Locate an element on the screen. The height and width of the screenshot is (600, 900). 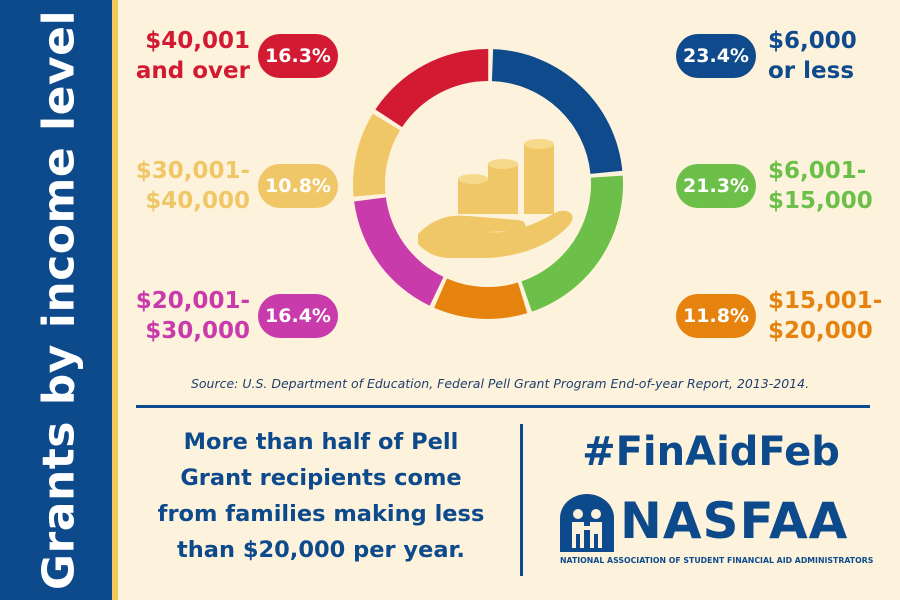
donut-slices is located at coordinates (488, 184).